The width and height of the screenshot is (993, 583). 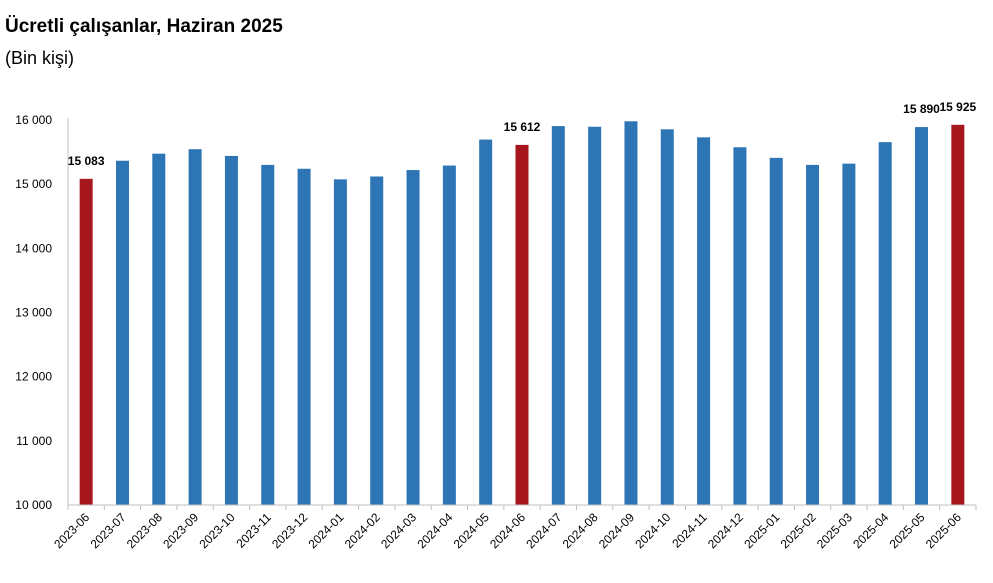 I want to click on x-tick-label: 2025-04, so click(x=870, y=530).